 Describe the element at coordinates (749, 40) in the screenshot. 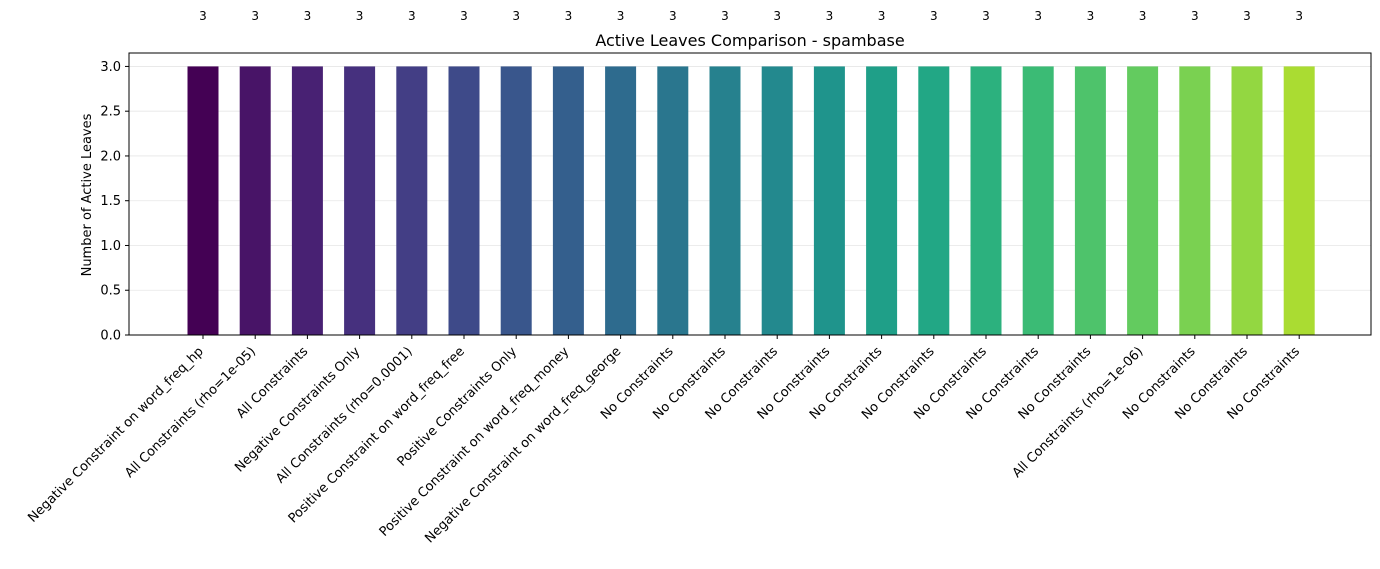

I see `chart-title: Active Leaves Comparison - spambase` at that location.